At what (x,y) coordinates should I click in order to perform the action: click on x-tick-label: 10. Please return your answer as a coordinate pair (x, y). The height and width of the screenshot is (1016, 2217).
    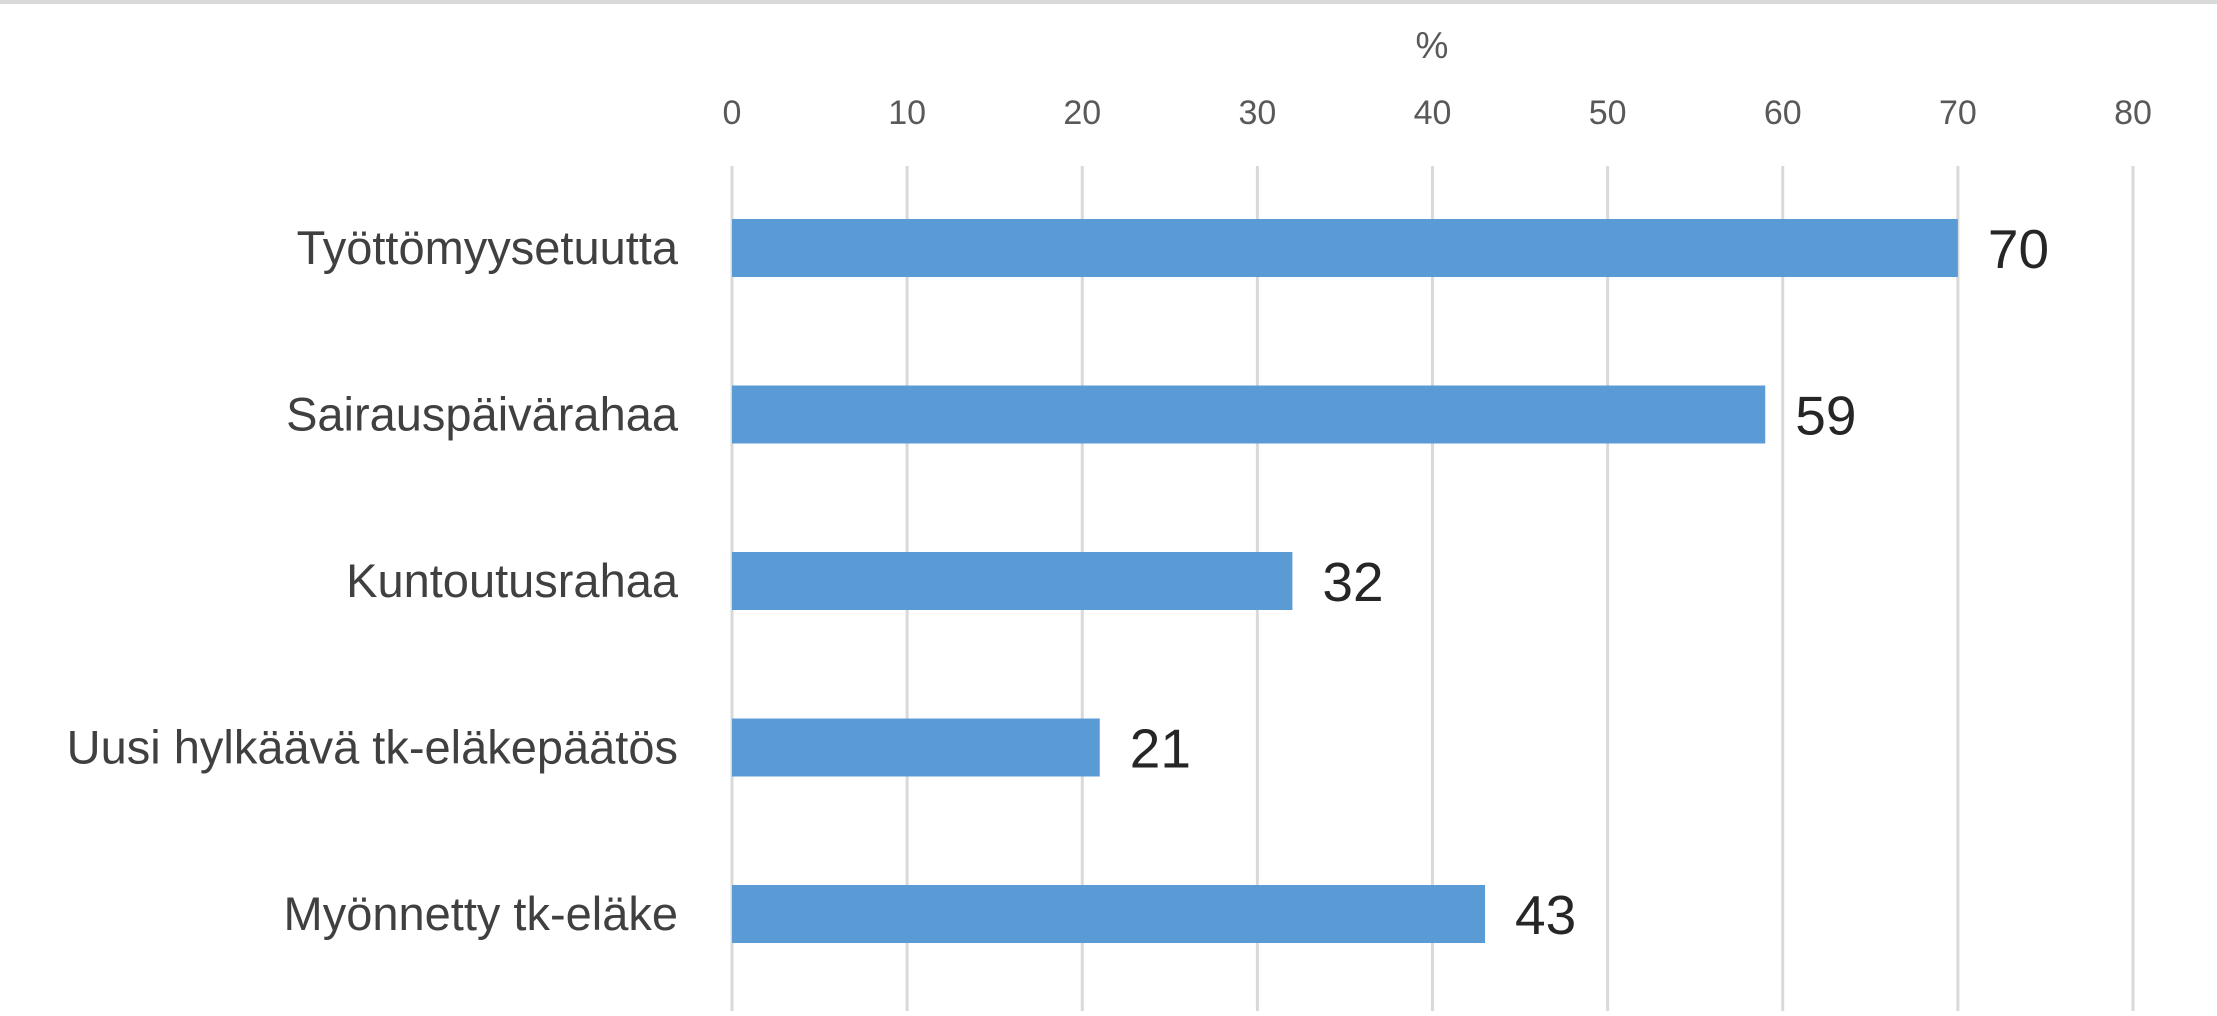
    Looking at the image, I should click on (907, 113).